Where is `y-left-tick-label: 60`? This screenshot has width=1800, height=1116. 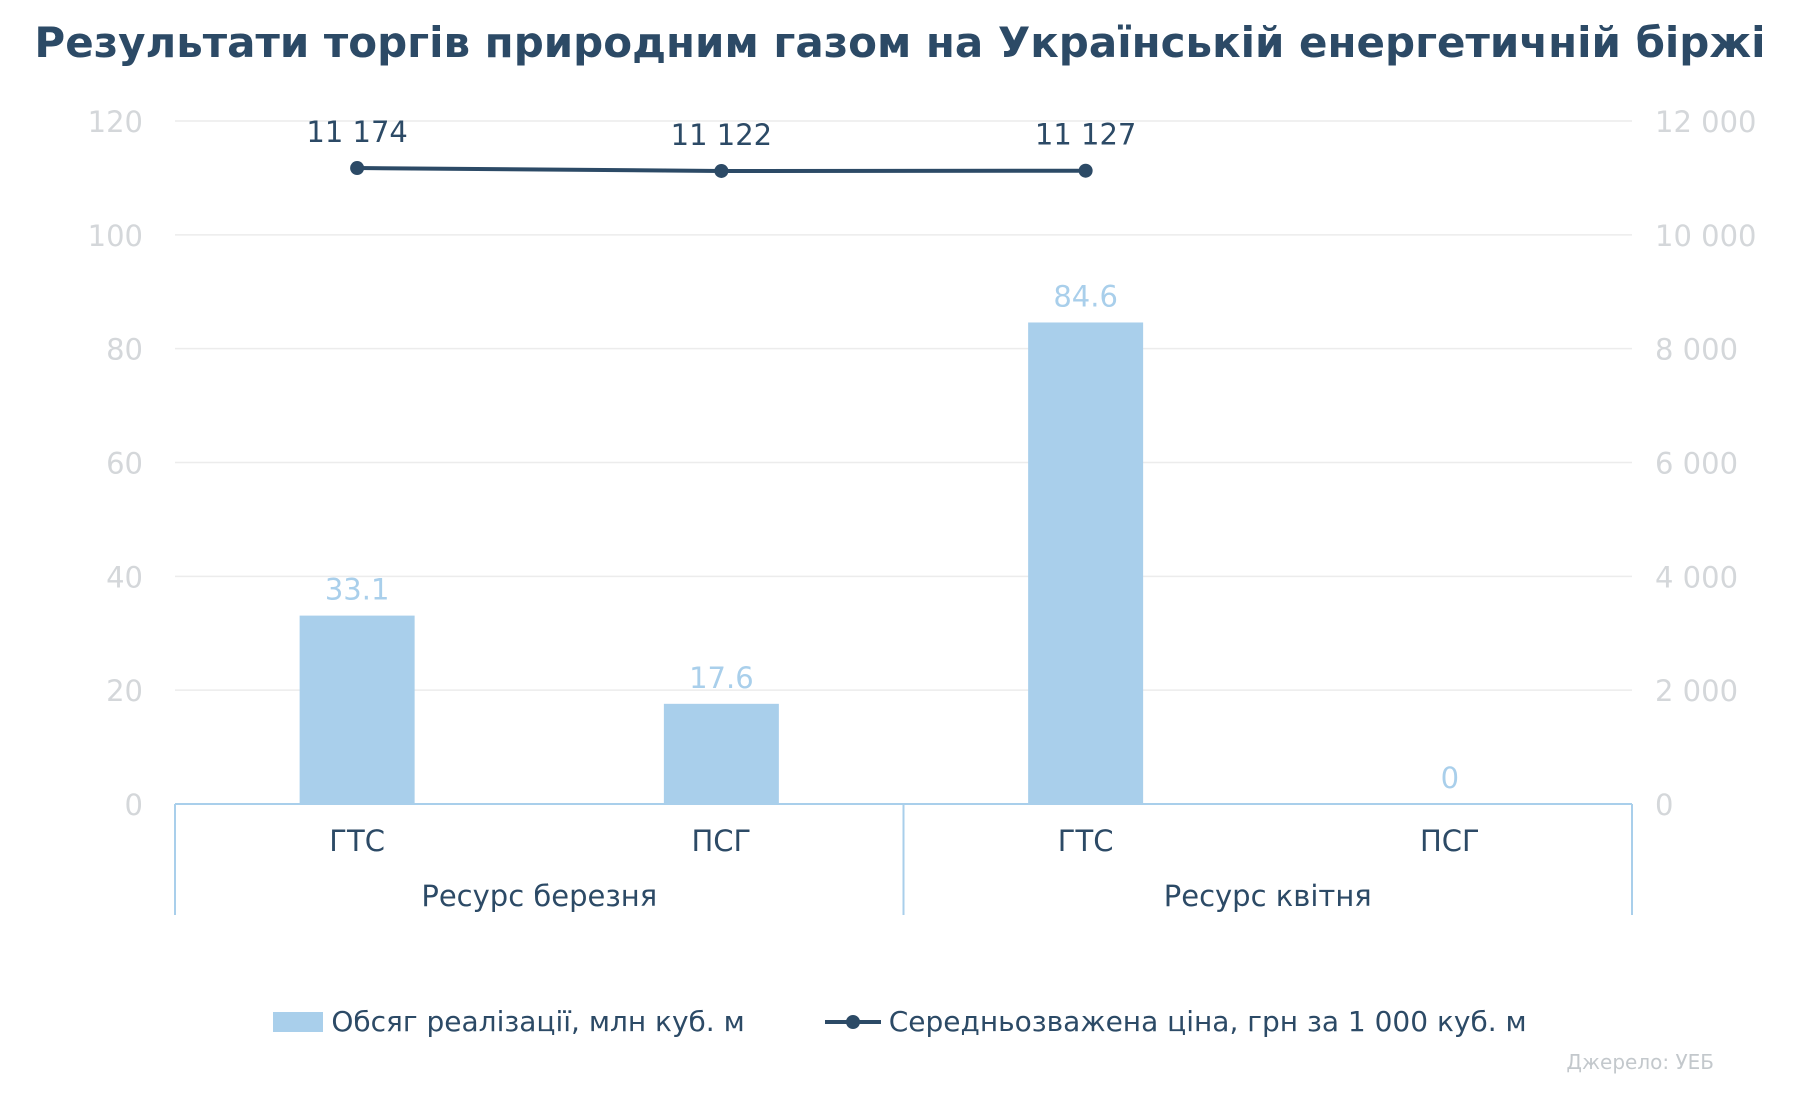
y-left-tick-label: 60 is located at coordinates (124, 464).